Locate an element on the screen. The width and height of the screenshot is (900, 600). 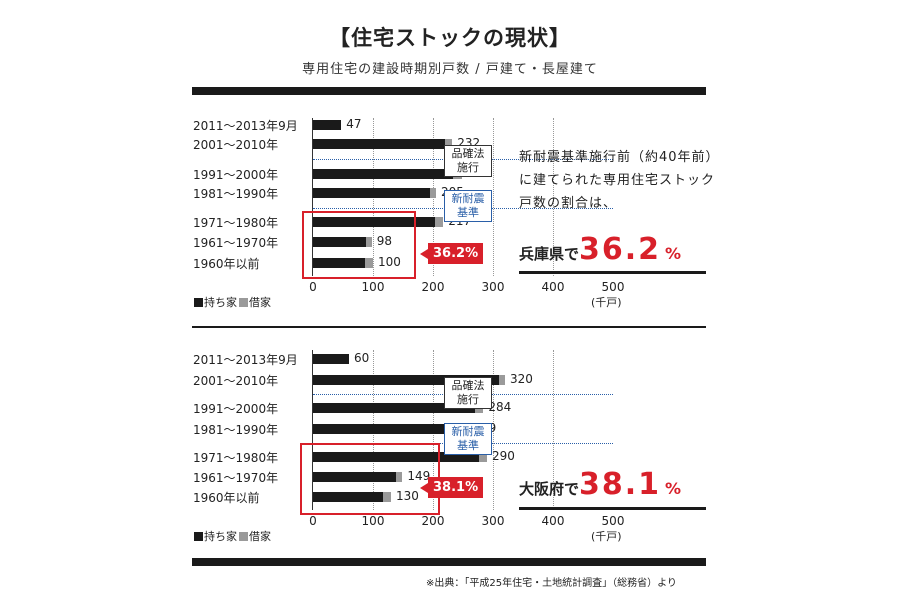
callout-pref: 大阪府で is located at coordinates (549, 489).